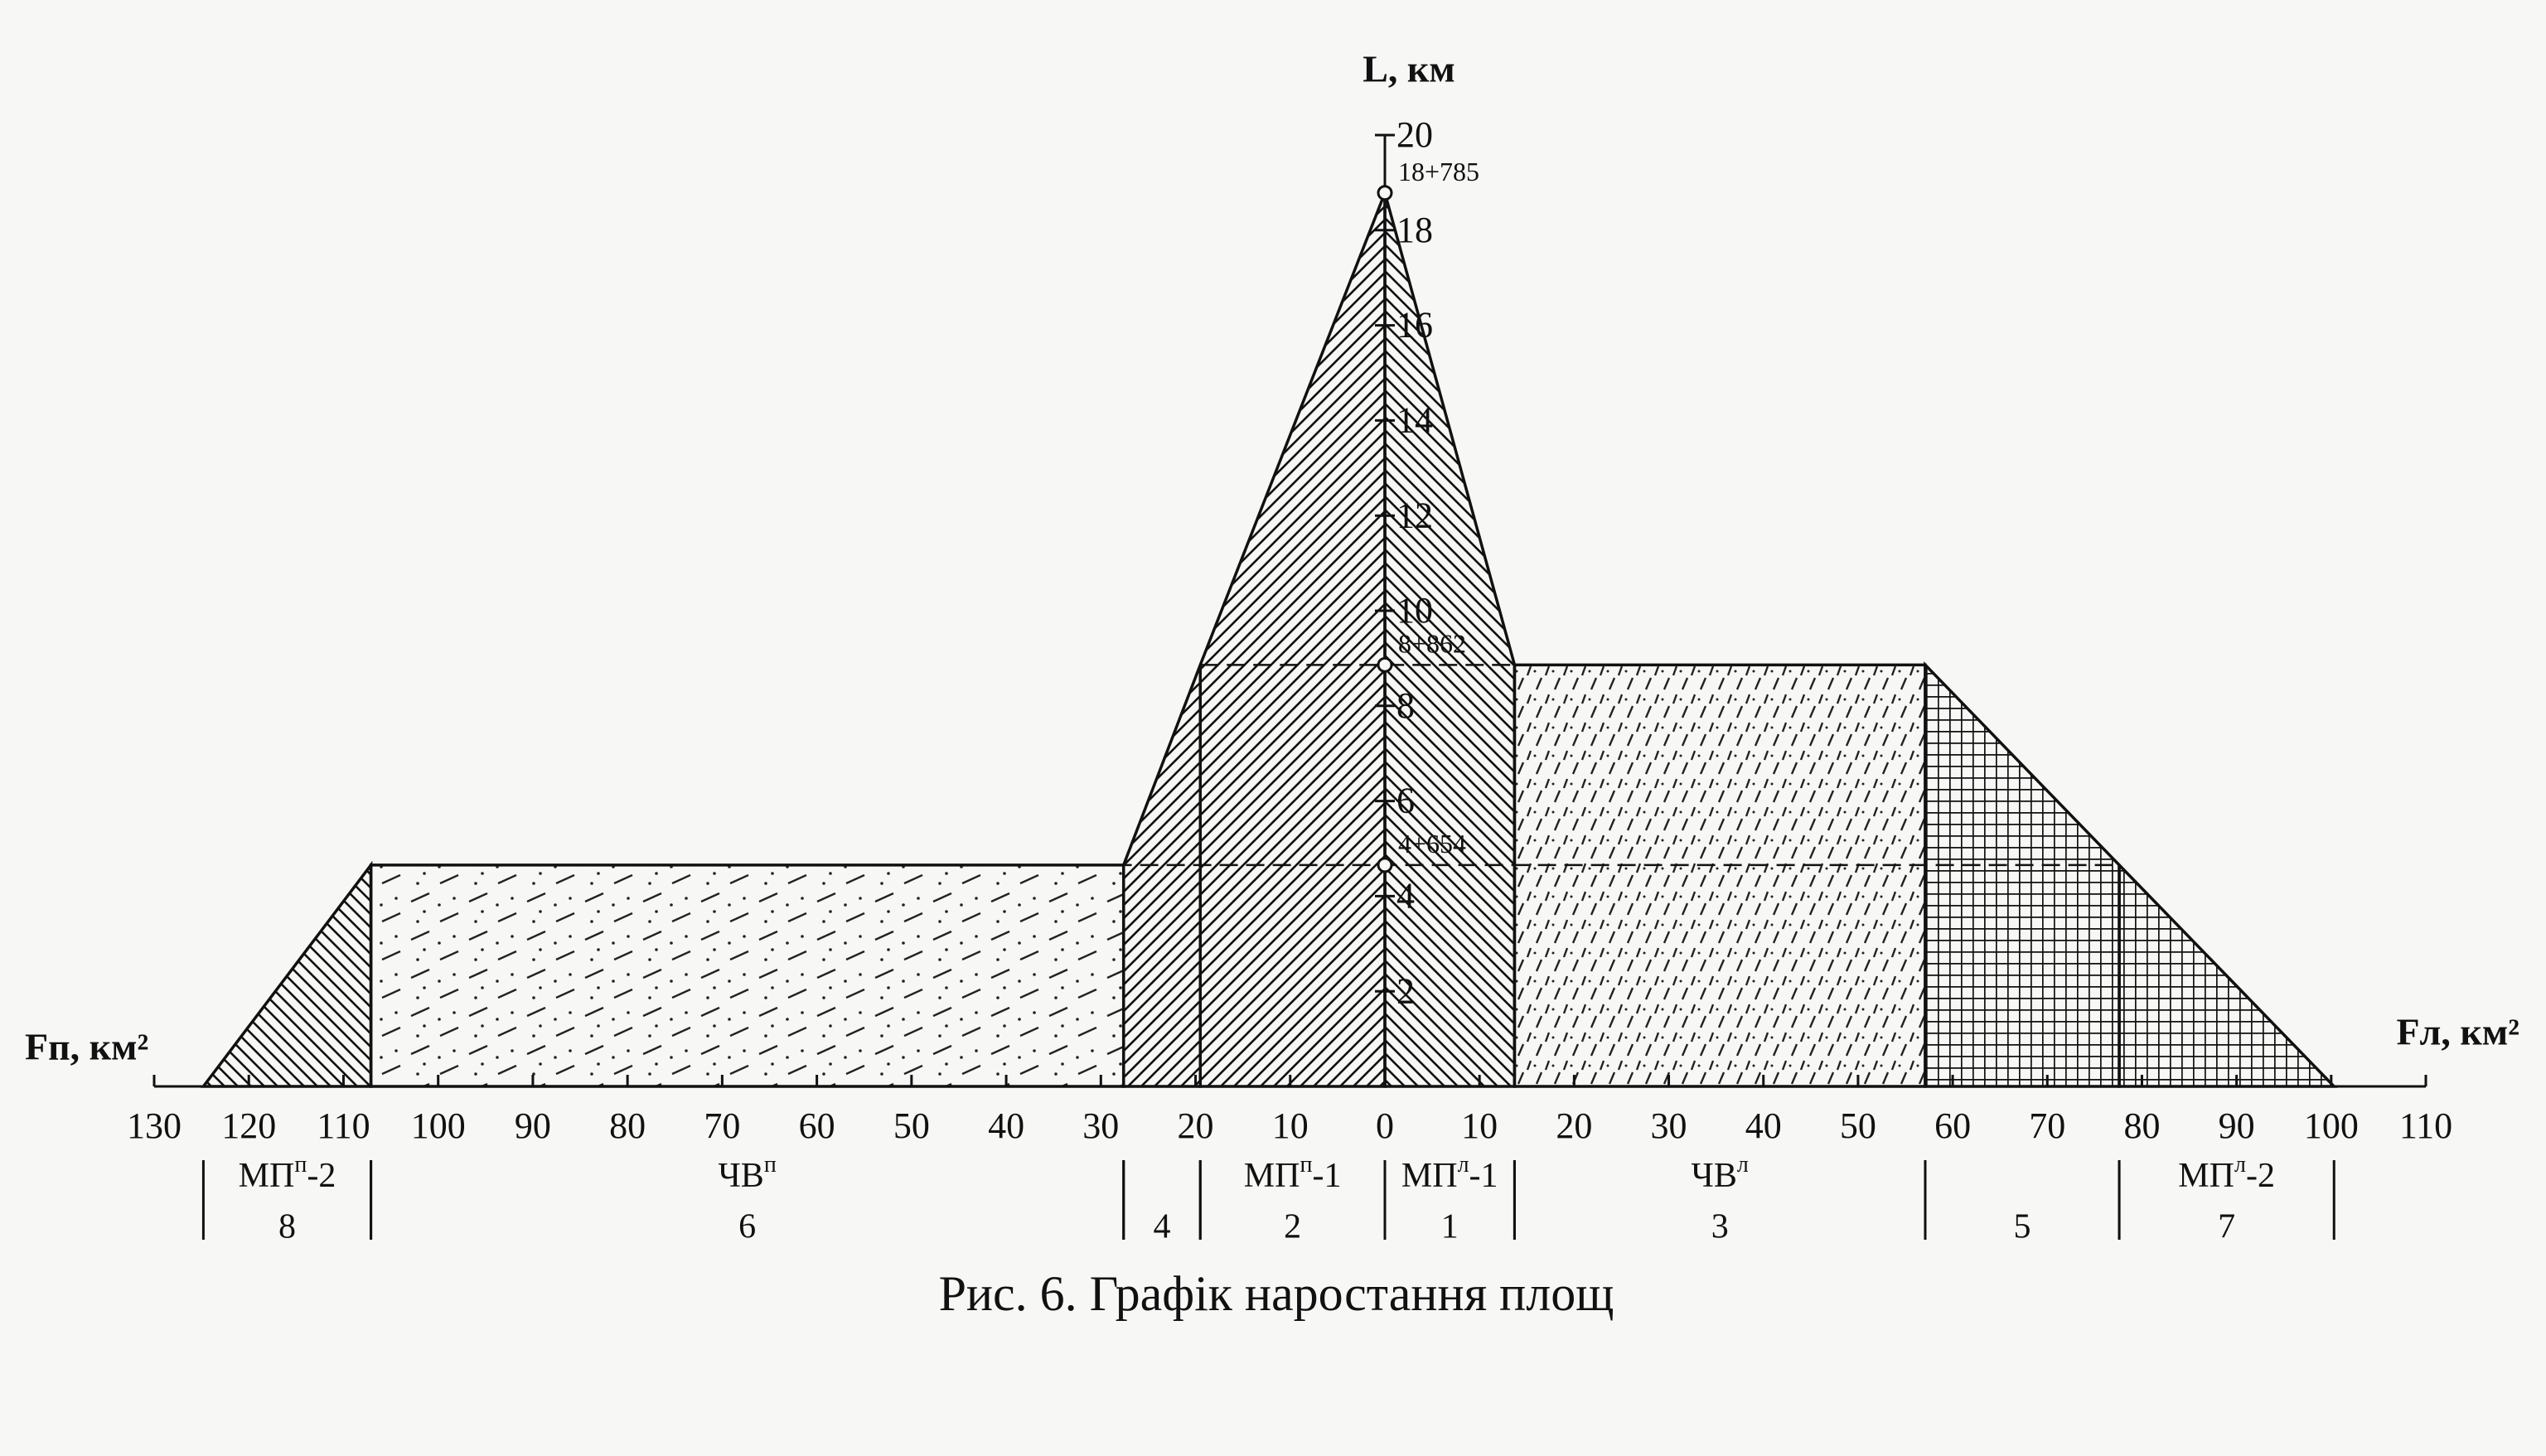  What do you see at coordinates (1414, 419) in the screenshot?
I see `y-tick-label: 14` at bounding box center [1414, 419].